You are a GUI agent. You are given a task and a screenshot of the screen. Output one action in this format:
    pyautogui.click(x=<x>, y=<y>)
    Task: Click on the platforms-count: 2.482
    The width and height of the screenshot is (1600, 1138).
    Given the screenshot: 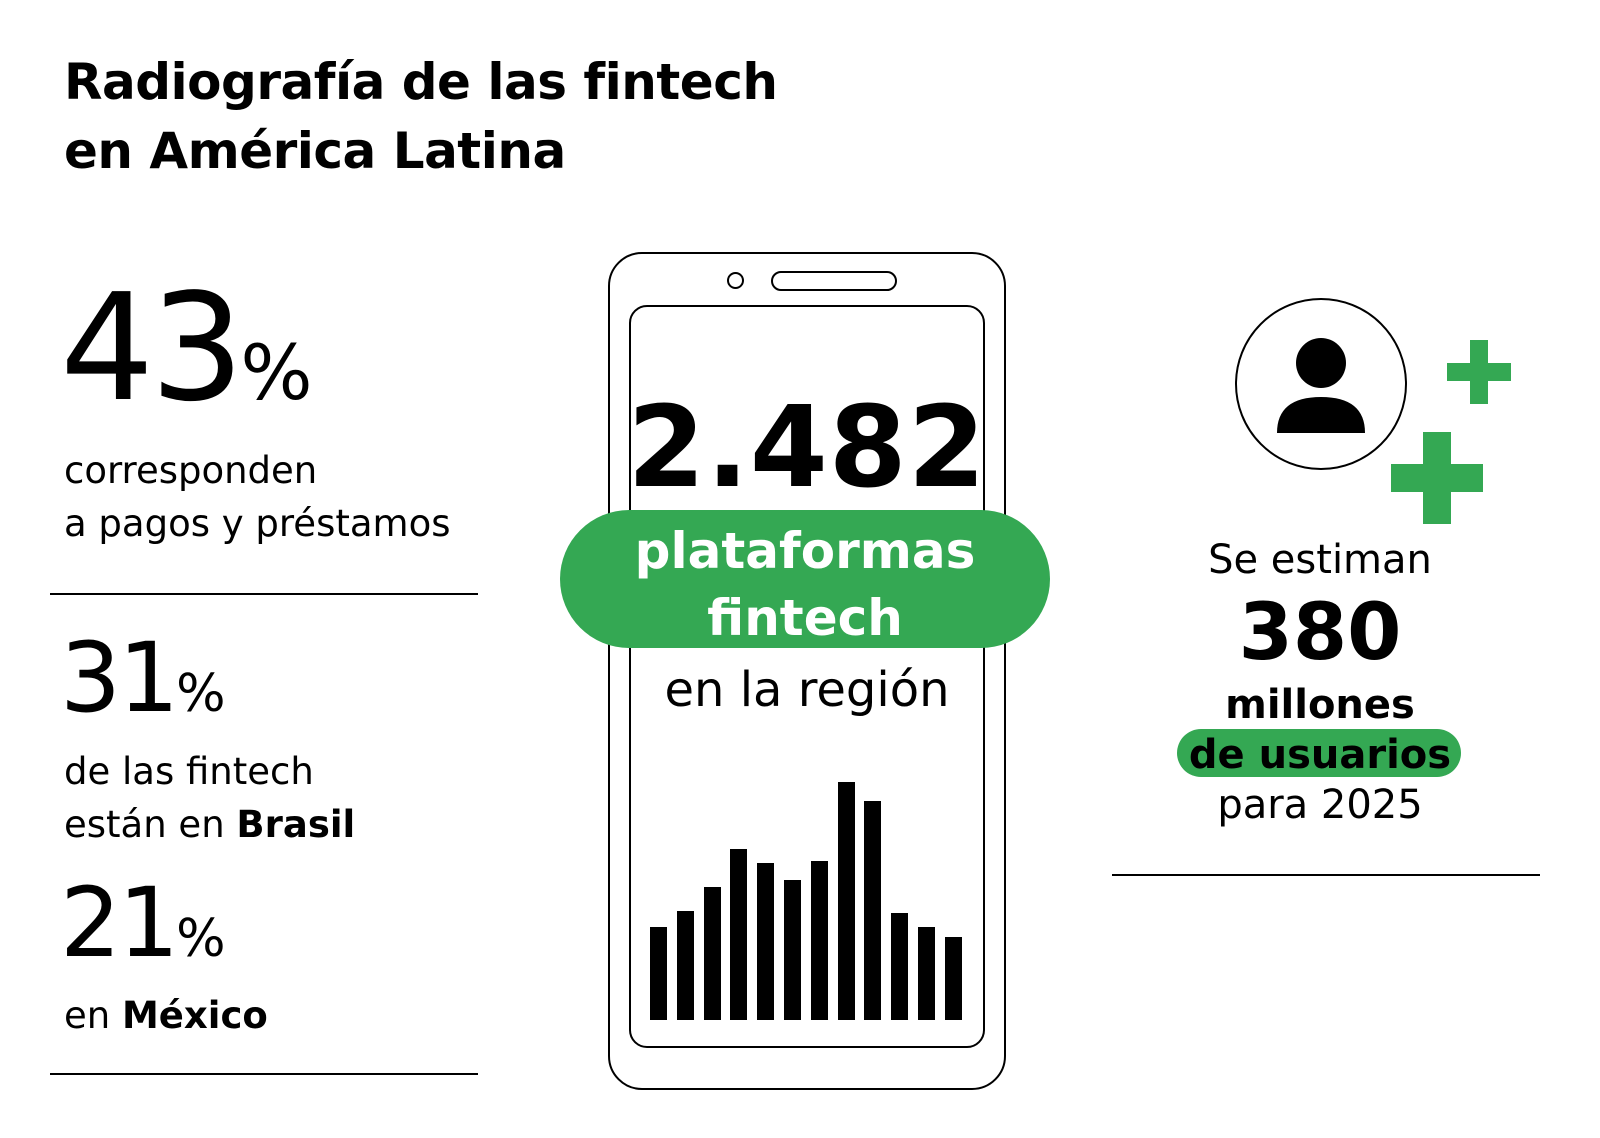 What is the action you would take?
    pyautogui.click(x=807, y=448)
    